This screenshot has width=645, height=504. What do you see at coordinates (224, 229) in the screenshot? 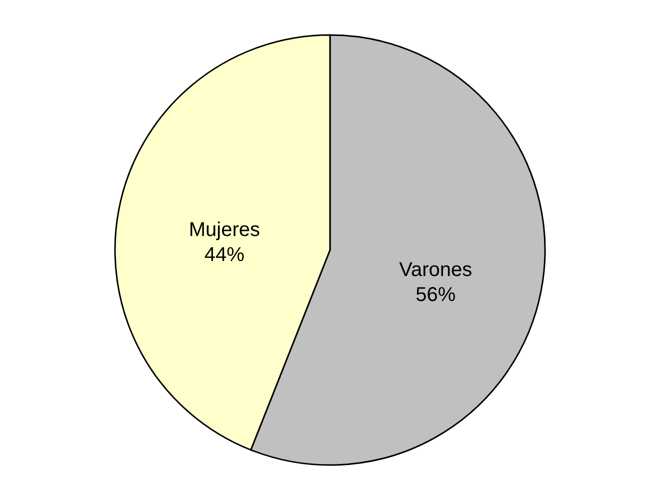
I see `slice-label: Mujeres` at bounding box center [224, 229].